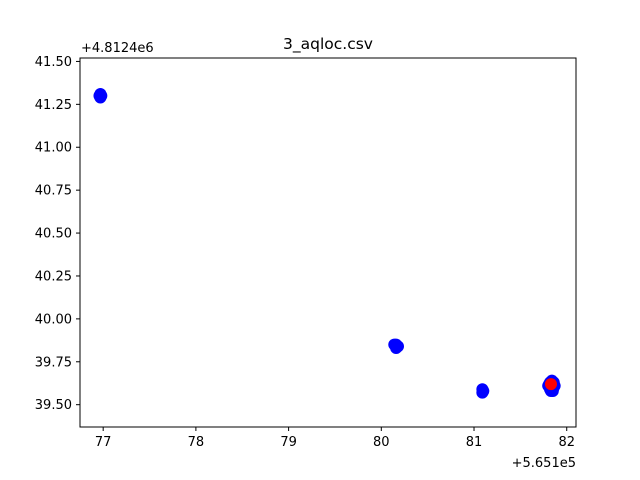  Describe the element at coordinates (381, 442) in the screenshot. I see `x-tick-label-3: 80` at that location.